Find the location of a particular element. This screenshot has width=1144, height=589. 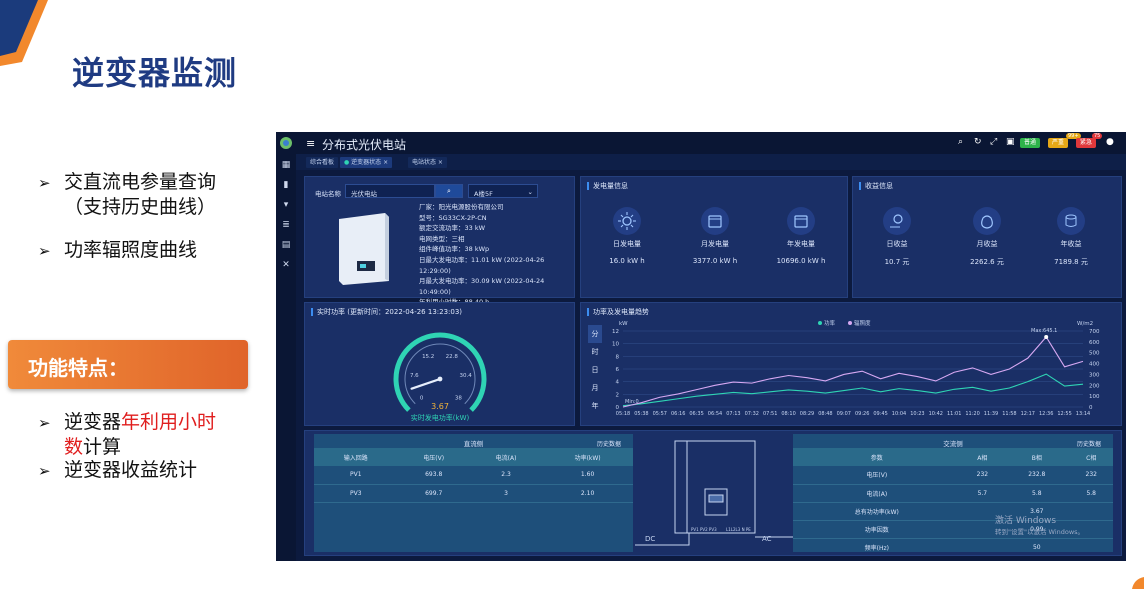

x-tick-label: 07:32 is located at coordinates (752, 414).